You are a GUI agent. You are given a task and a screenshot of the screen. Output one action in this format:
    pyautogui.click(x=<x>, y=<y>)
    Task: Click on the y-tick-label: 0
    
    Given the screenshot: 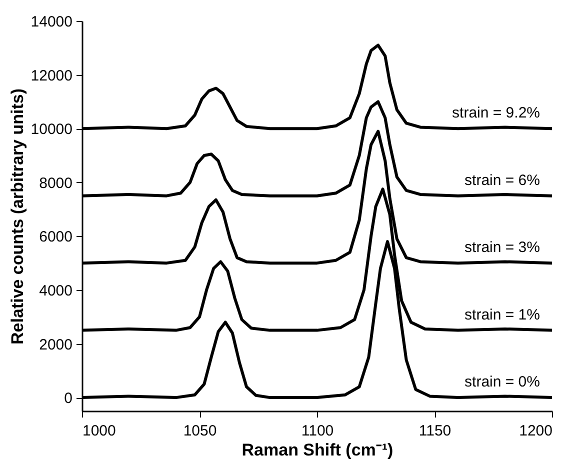 What is the action you would take?
    pyautogui.click(x=68, y=399)
    